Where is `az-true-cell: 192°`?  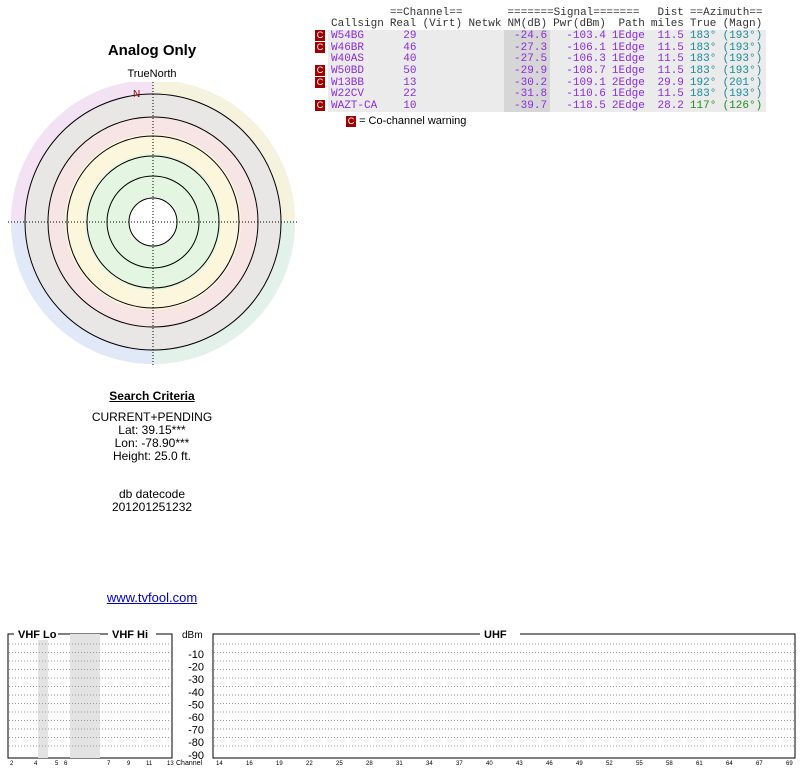
az-true-cell: 192° is located at coordinates (703, 83).